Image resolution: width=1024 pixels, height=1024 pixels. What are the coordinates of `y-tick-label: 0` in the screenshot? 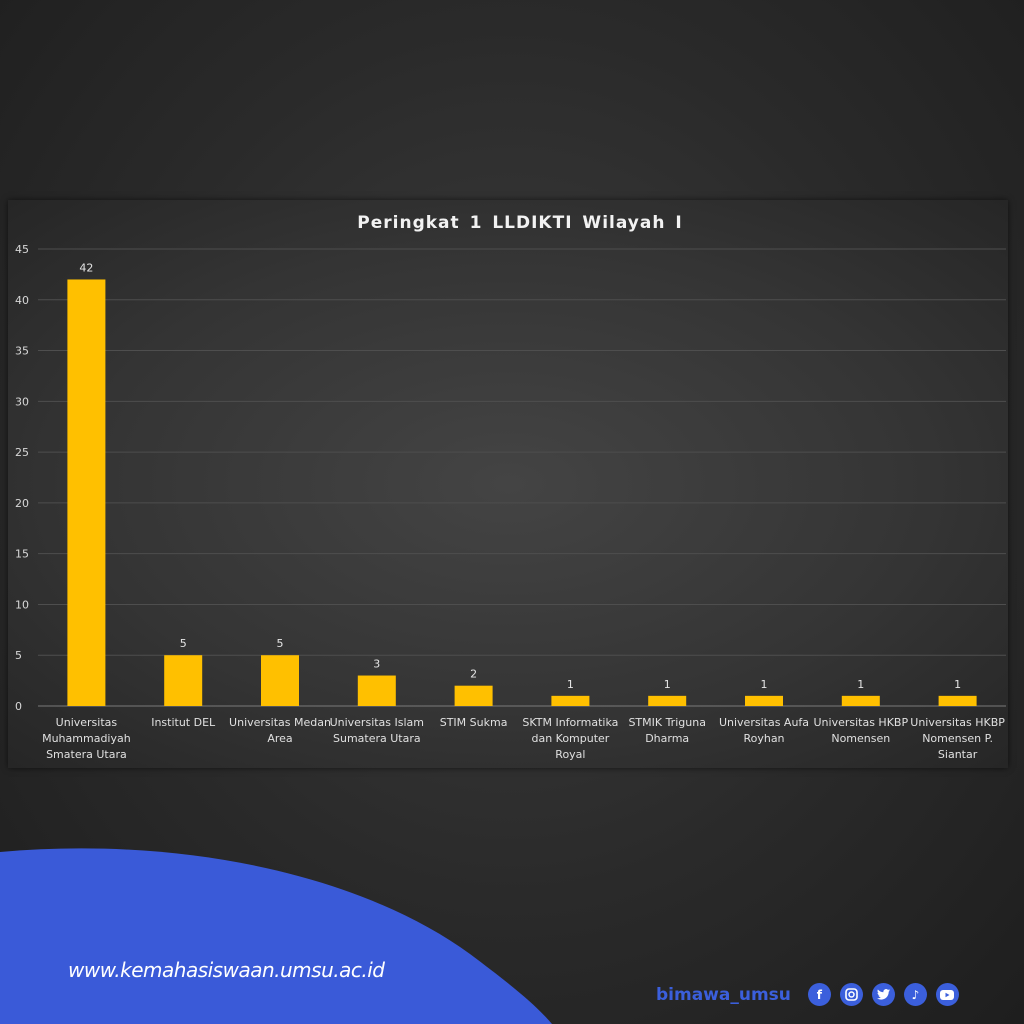 It's located at (18, 706).